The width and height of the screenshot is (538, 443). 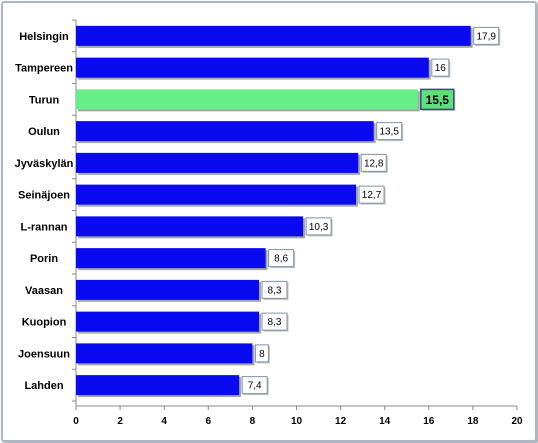 I want to click on data-label: 8,6, so click(x=281, y=259).